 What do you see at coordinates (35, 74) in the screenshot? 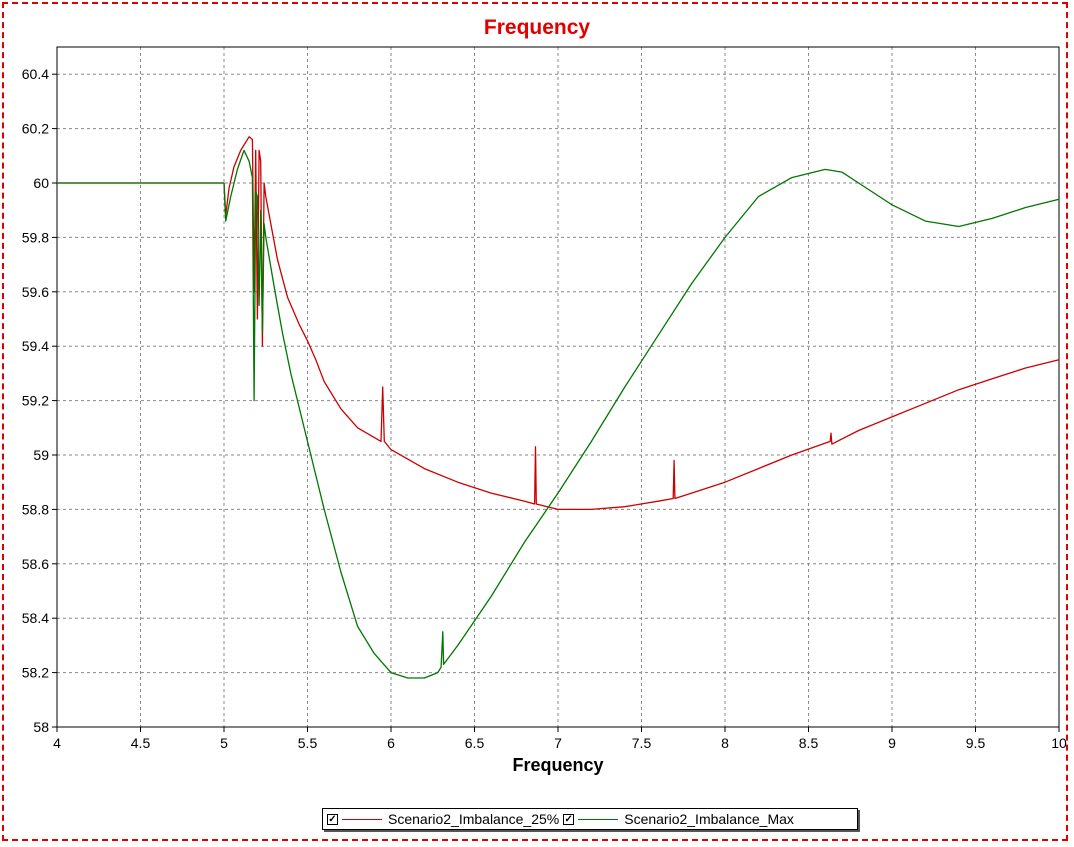
I see `y-tick-label: 60.4` at bounding box center [35, 74].